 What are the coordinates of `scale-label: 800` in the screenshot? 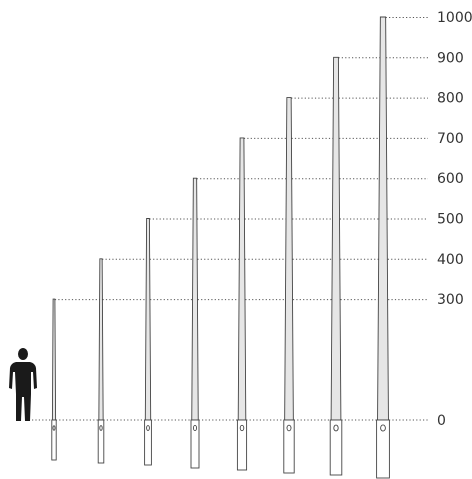 It's located at (450, 99).